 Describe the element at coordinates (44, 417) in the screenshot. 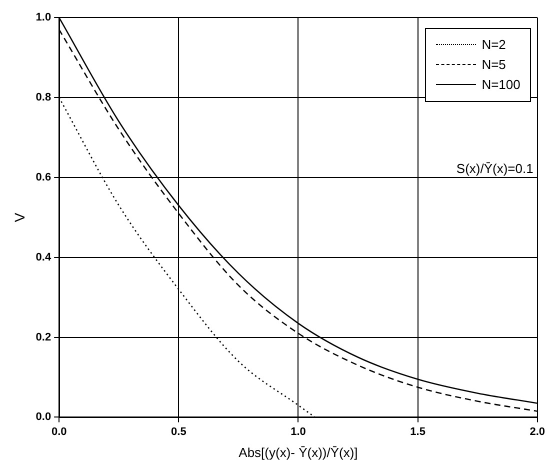

I see `y-tick-label: 0.0` at that location.